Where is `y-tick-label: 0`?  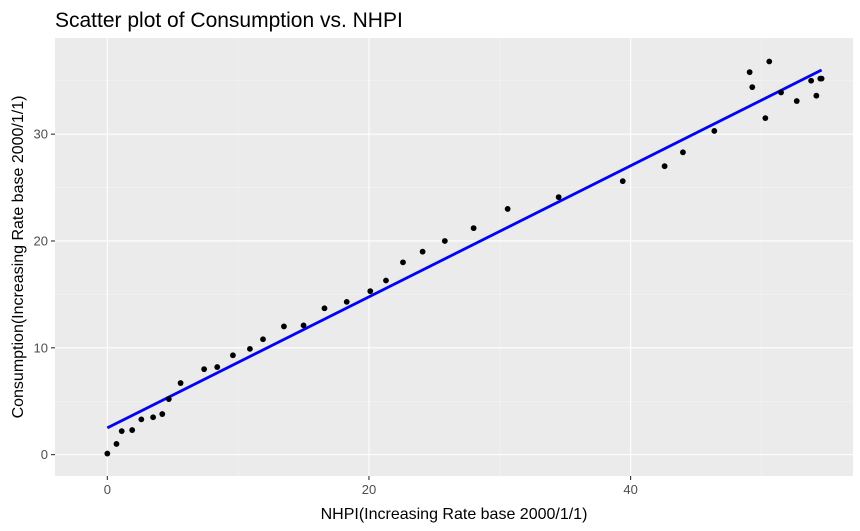 y-tick-label: 0 is located at coordinates (44, 454).